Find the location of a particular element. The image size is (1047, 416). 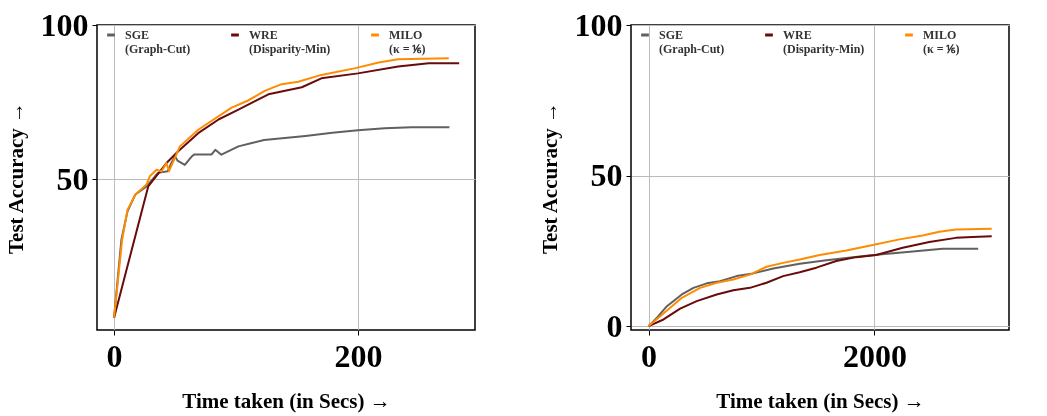

x-tick-label: 2000 is located at coordinates (874, 355).